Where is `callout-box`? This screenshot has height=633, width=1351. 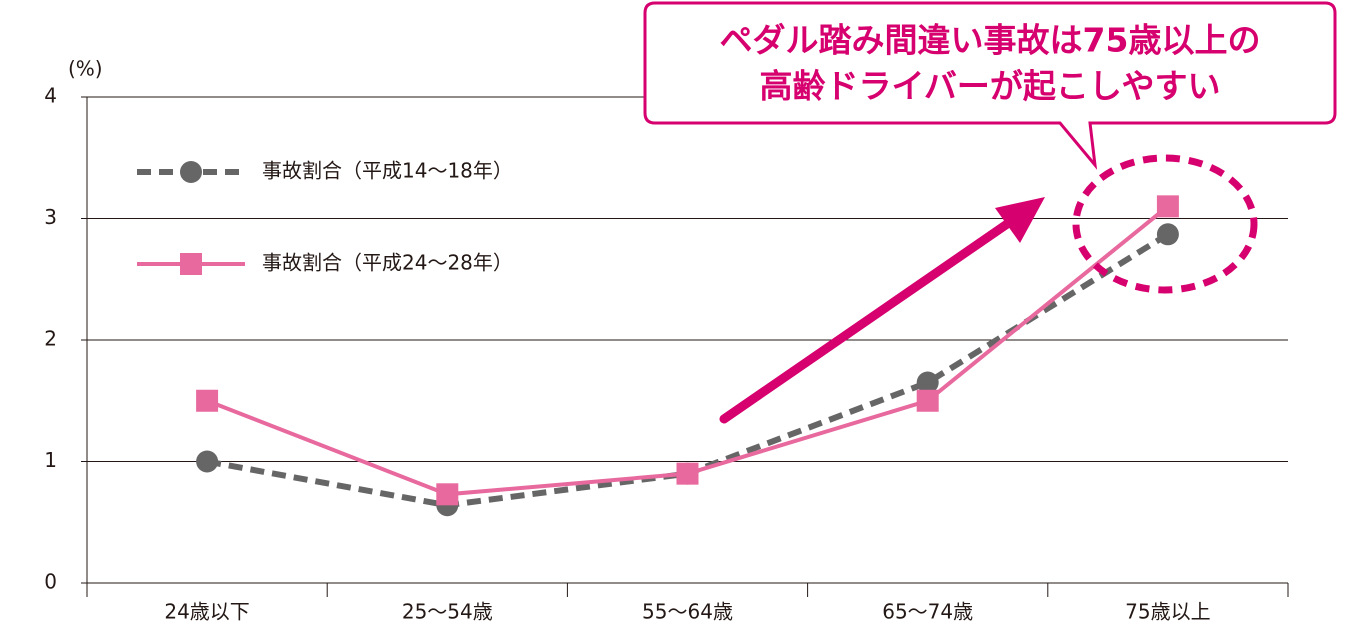 callout-box is located at coordinates (990, 85).